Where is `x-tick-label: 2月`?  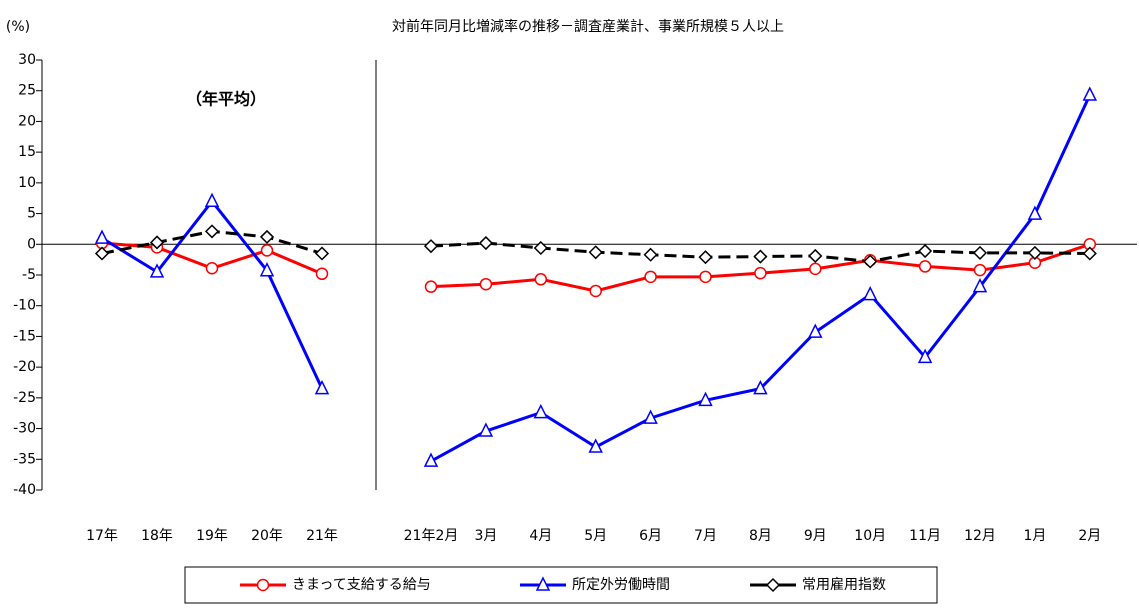 x-tick-label: 2月 is located at coordinates (1089, 536).